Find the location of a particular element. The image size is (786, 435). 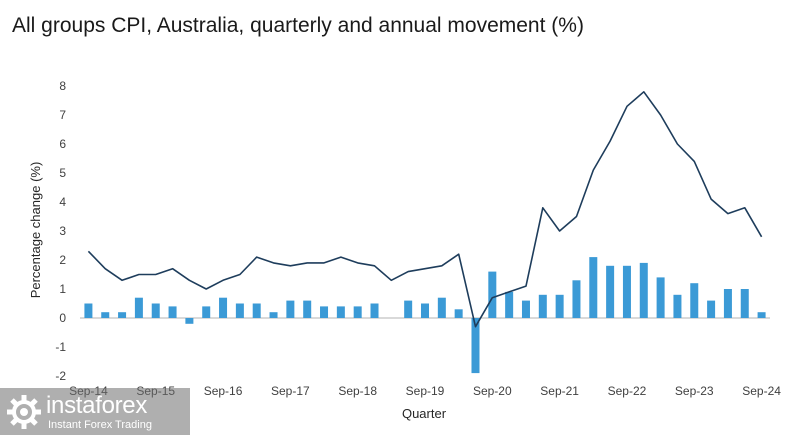

y-axis-ticks: -2 -1 0 1 2 3 4 5 6 7 8 is located at coordinates (60, 231).